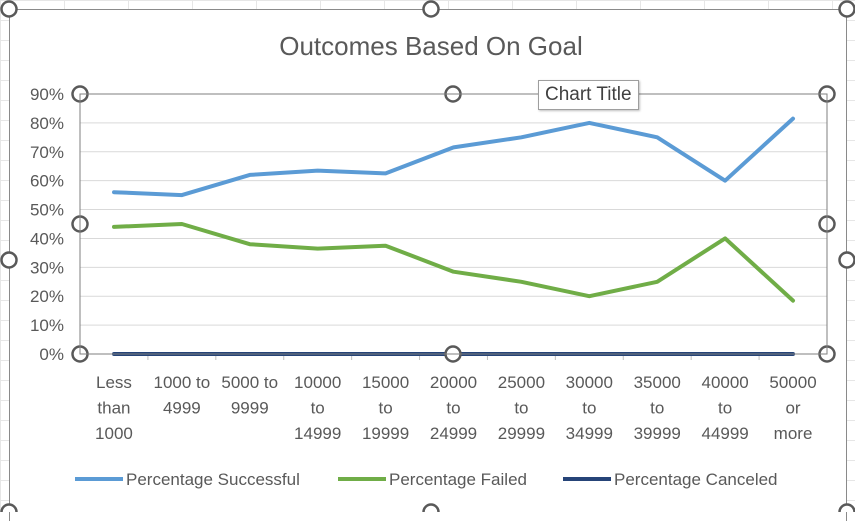 The image size is (855, 521). Describe the element at coordinates (114, 408) in the screenshot. I see `x-tick-label: Less than 1000` at that location.